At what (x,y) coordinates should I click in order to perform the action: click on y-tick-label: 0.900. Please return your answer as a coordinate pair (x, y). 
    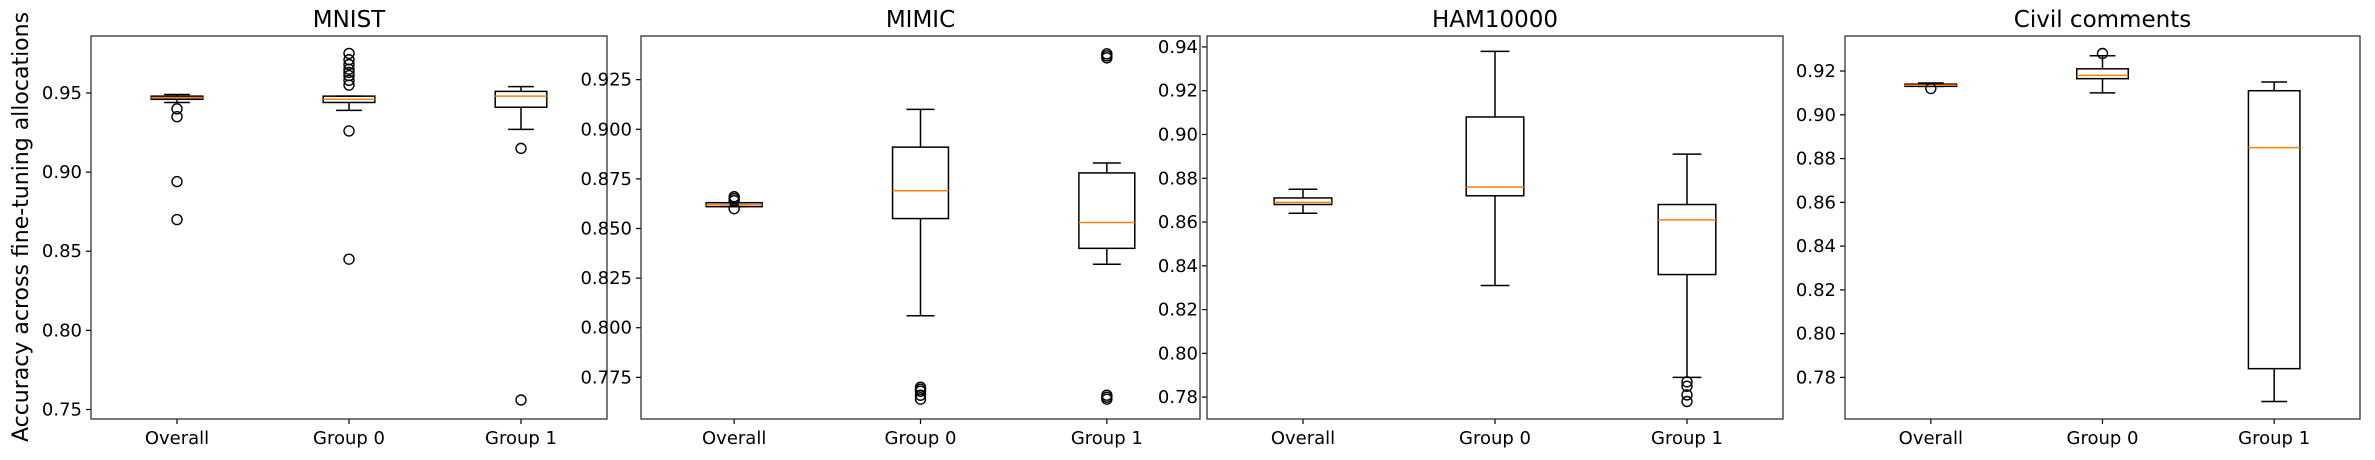
    Looking at the image, I should click on (606, 129).